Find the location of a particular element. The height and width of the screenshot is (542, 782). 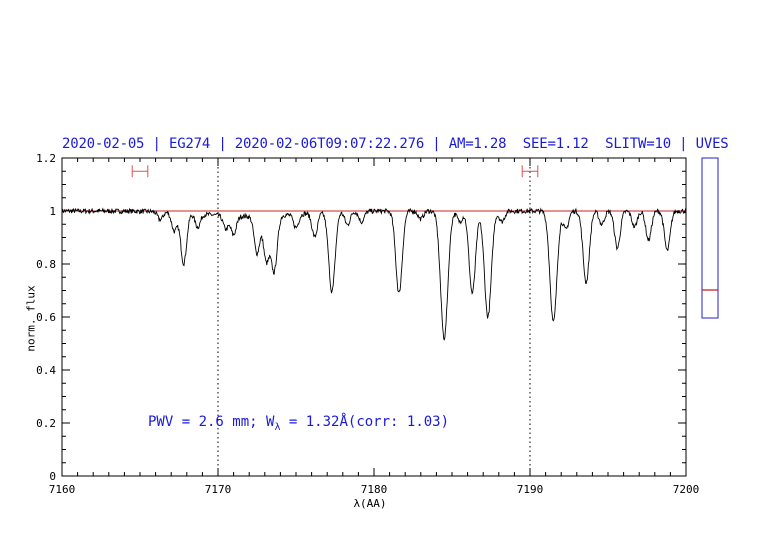

x-axis-label: λ(AA) is located at coordinates (370, 503).